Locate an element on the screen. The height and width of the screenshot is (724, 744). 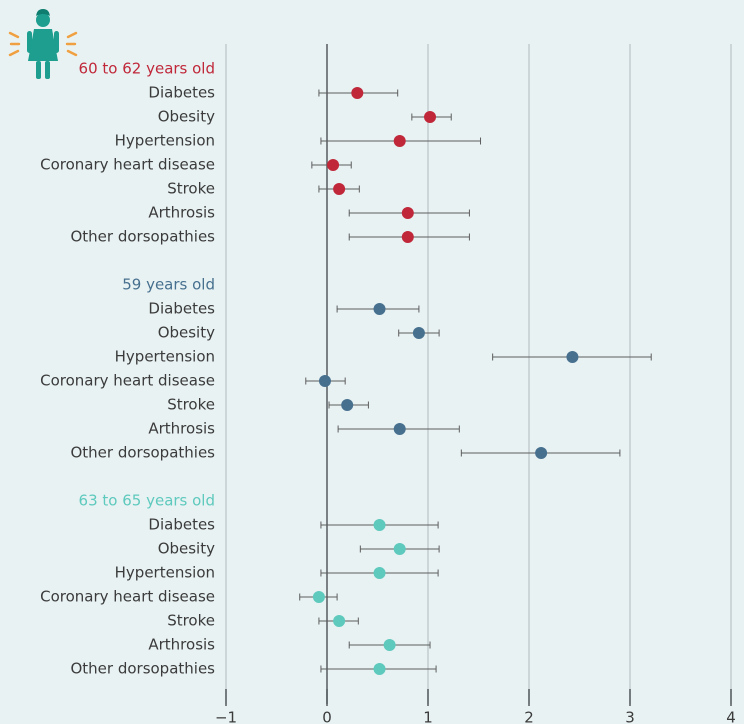
tick-label: 4 is located at coordinates (731, 716).